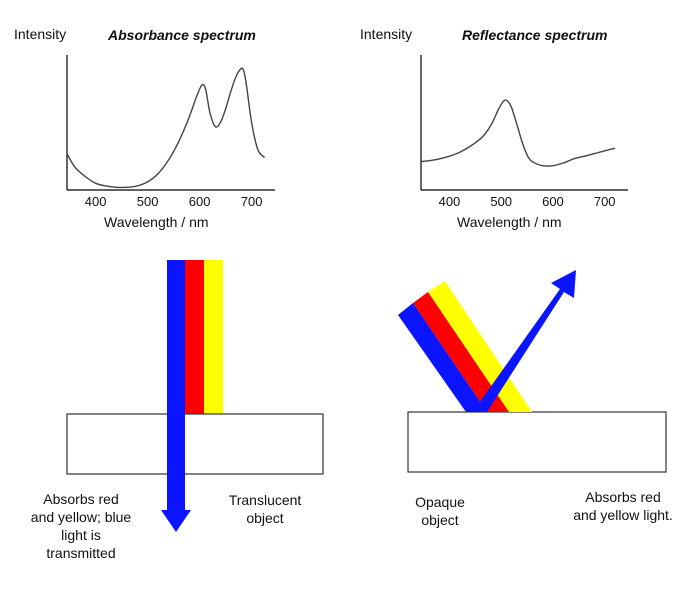 This screenshot has height=598, width=700. What do you see at coordinates (604, 201) in the screenshot?
I see `chart2-tick-label: 700` at bounding box center [604, 201].